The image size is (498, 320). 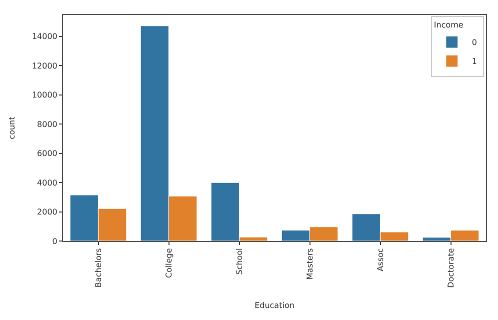 What do you see at coordinates (47, 153) in the screenshot?
I see `y-tick-label: 6000` at bounding box center [47, 153].